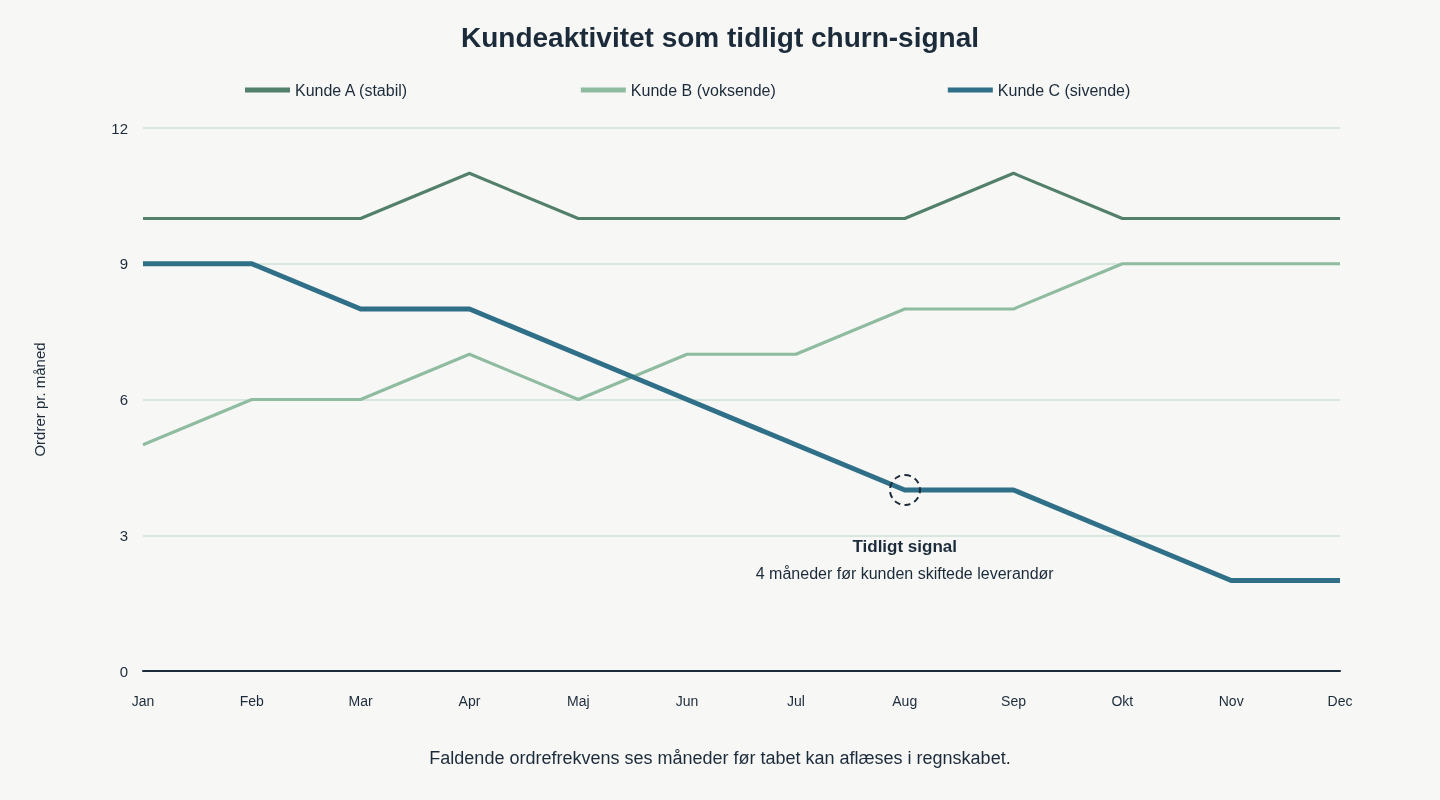 This screenshot has height=800, width=1440. What do you see at coordinates (904, 546) in the screenshot?
I see `annotation: Tidligt signal` at bounding box center [904, 546].